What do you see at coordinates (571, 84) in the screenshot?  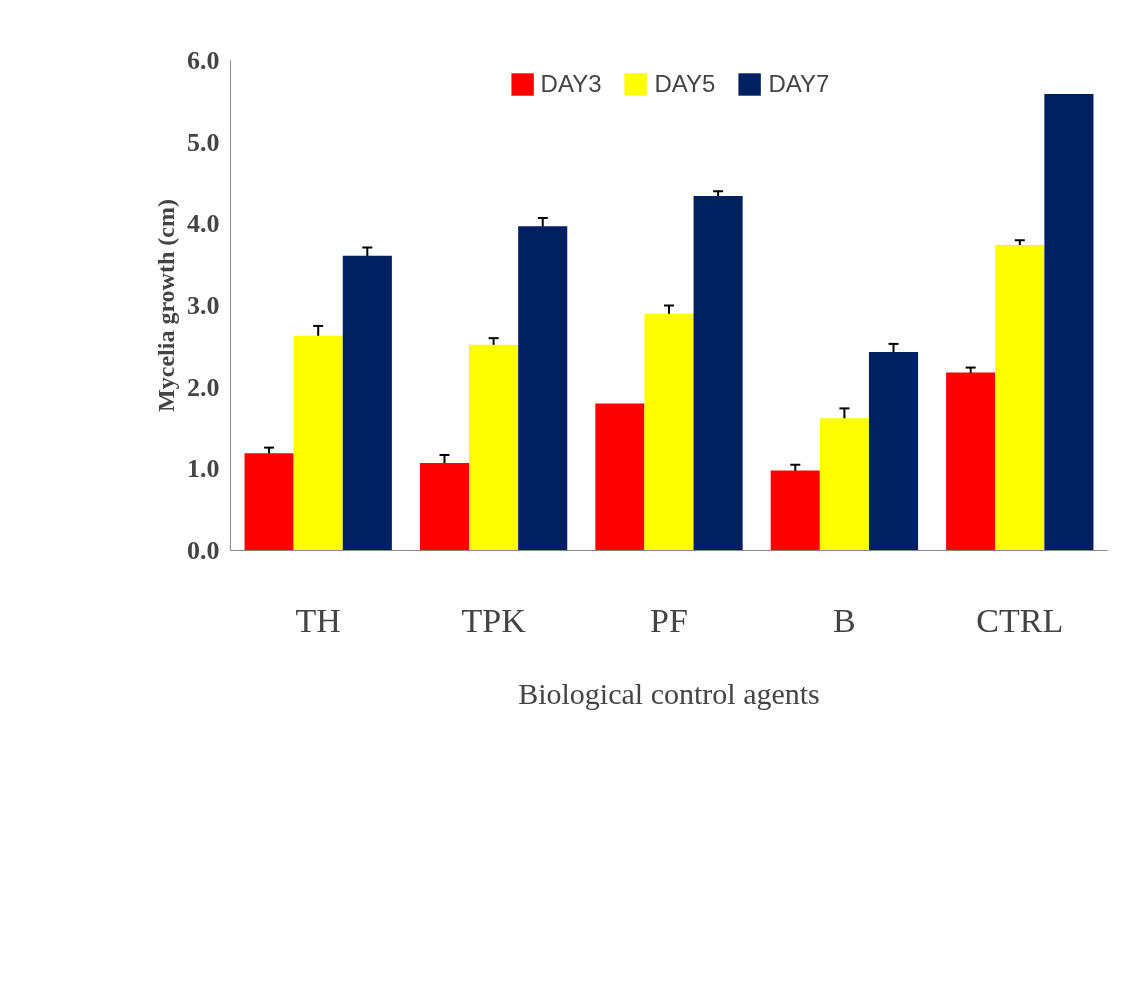 I see `legend-label: DAY3` at bounding box center [571, 84].